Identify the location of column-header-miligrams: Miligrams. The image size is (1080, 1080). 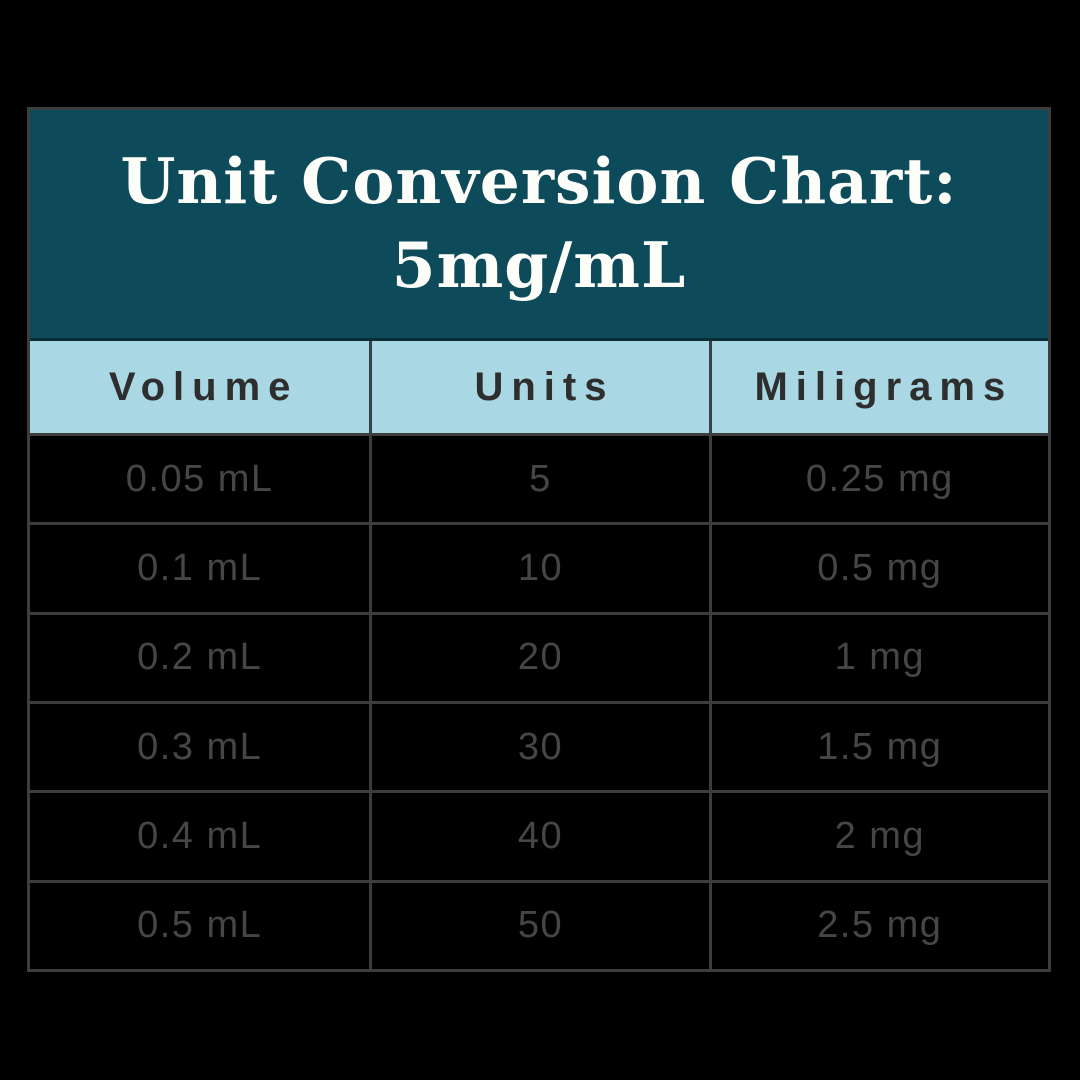
(878, 387).